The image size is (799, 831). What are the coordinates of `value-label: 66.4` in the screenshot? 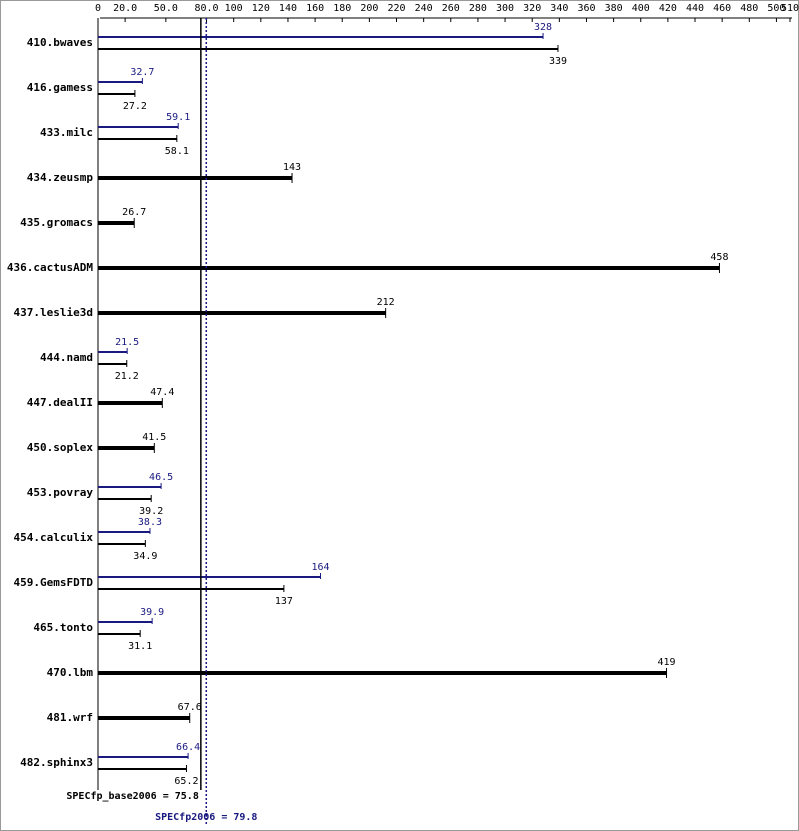 It's located at (188, 747).